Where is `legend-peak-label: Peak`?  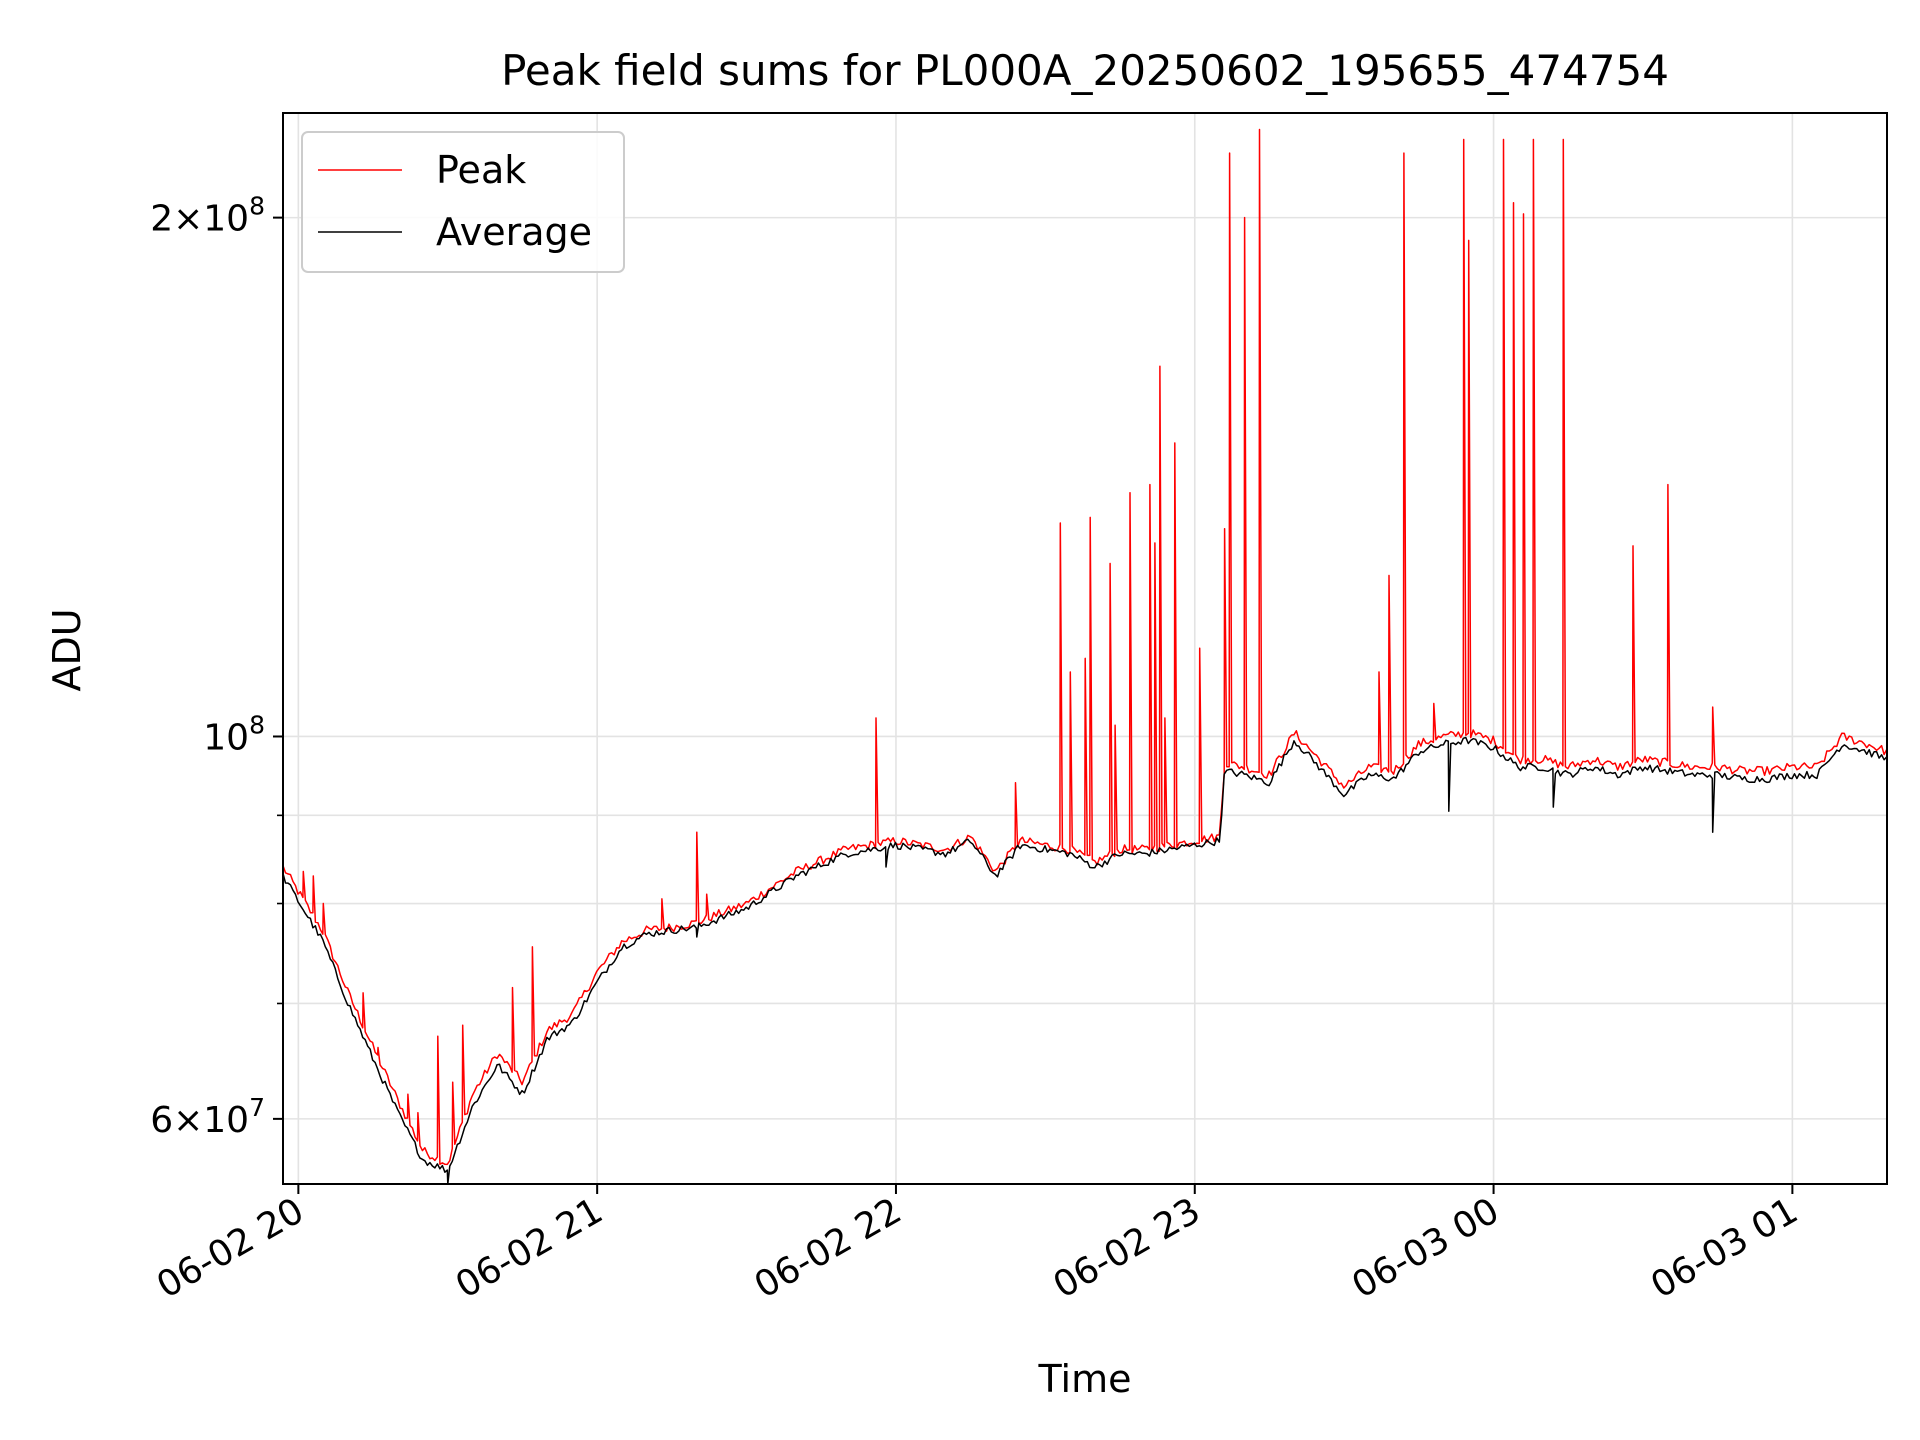 legend-peak-label: Peak is located at coordinates (481, 170).